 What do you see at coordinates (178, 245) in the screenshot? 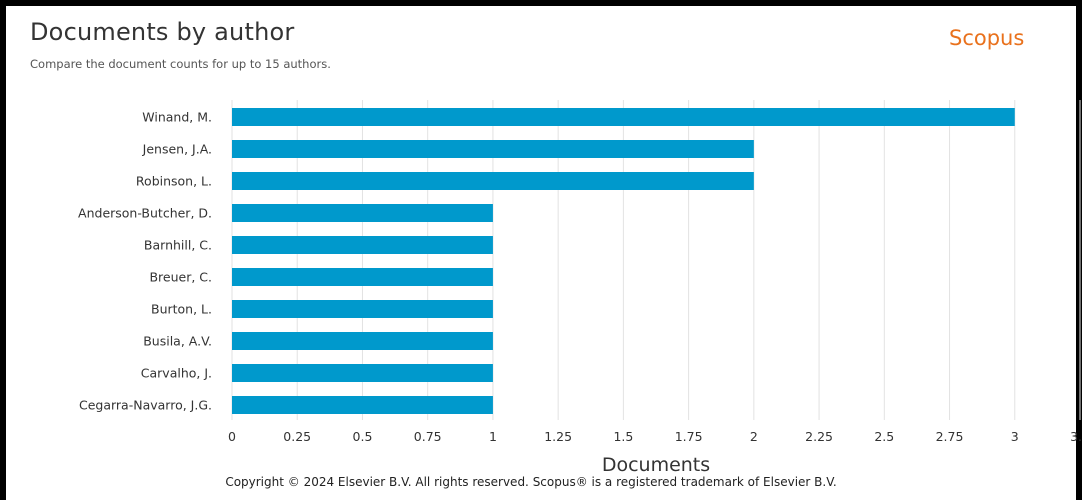
I see `category-label: Barnhill, C.` at bounding box center [178, 245].